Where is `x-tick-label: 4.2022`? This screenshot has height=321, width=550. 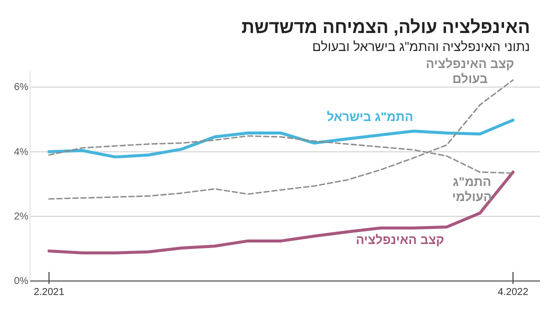
x-tick-label: 4.2022 is located at coordinates (513, 292).